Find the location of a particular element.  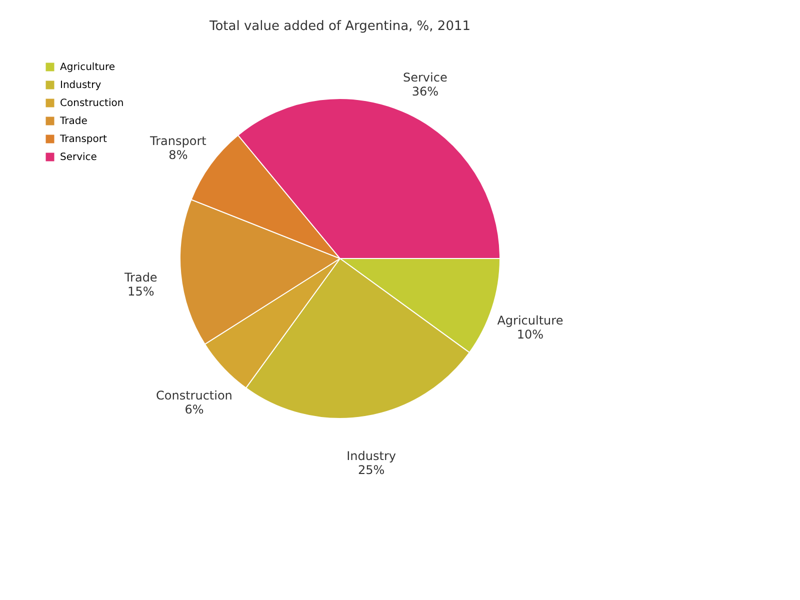

data-label: 10% is located at coordinates (530, 334).